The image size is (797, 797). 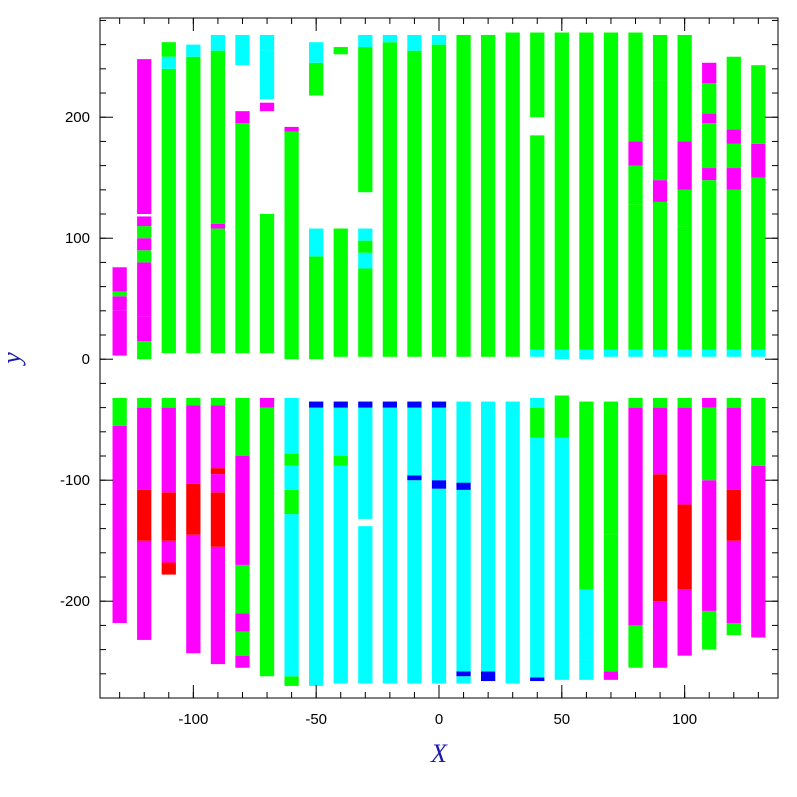 I want to click on x-tick-label: 0, so click(x=439, y=719).